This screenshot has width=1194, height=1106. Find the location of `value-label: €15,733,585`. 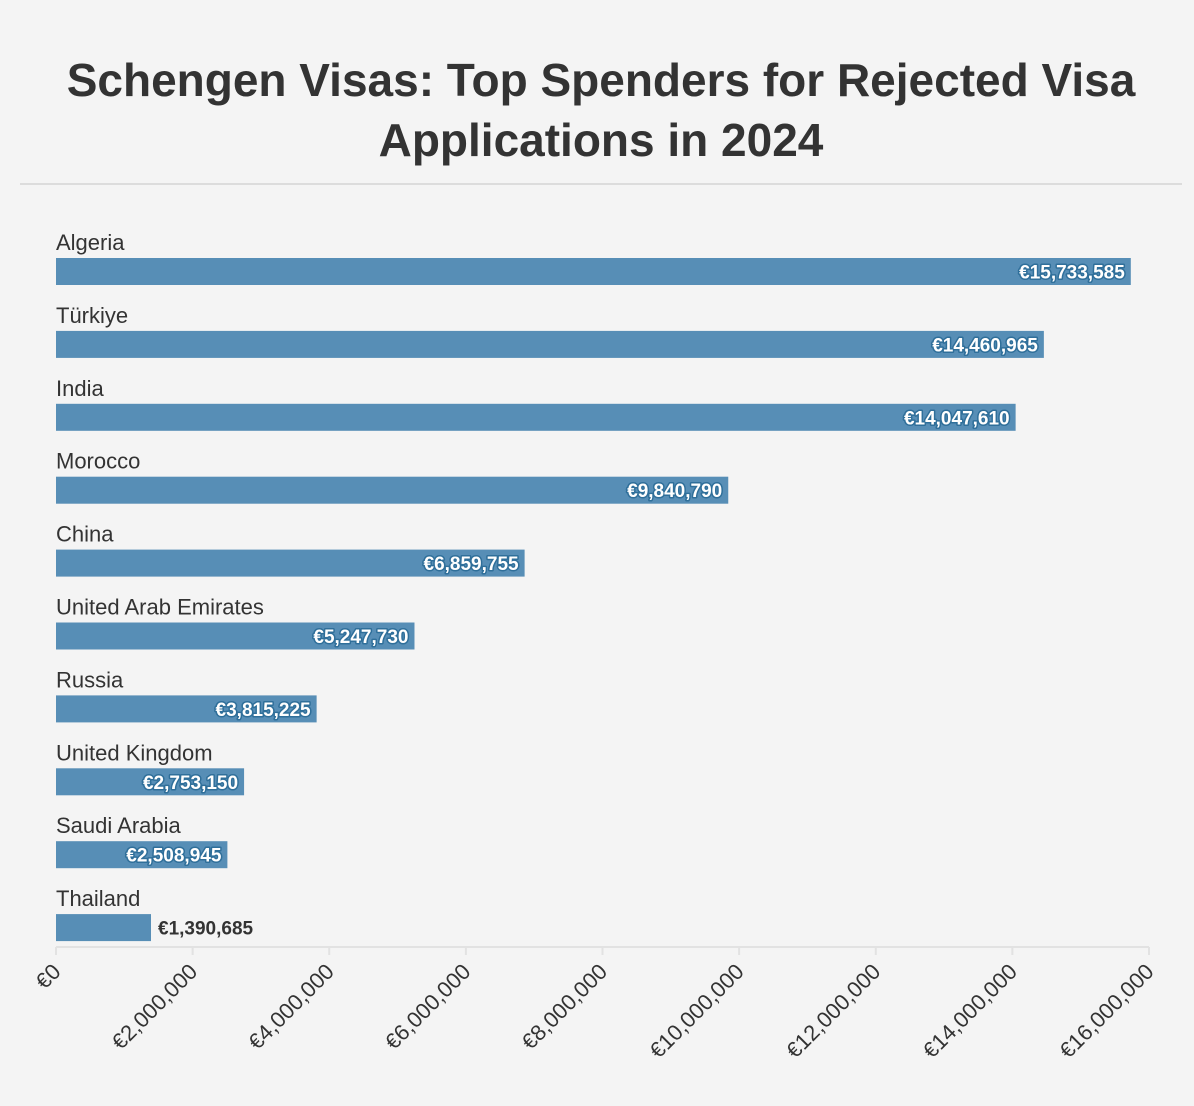

value-label: €15,733,585 is located at coordinates (1072, 273).